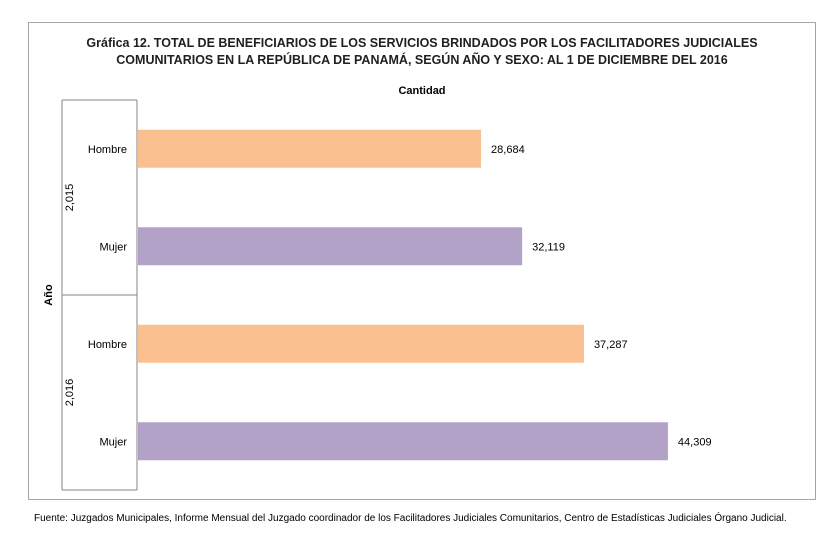 The width and height of the screenshot is (840, 560). I want to click on data-label: 37,287, so click(611, 345).